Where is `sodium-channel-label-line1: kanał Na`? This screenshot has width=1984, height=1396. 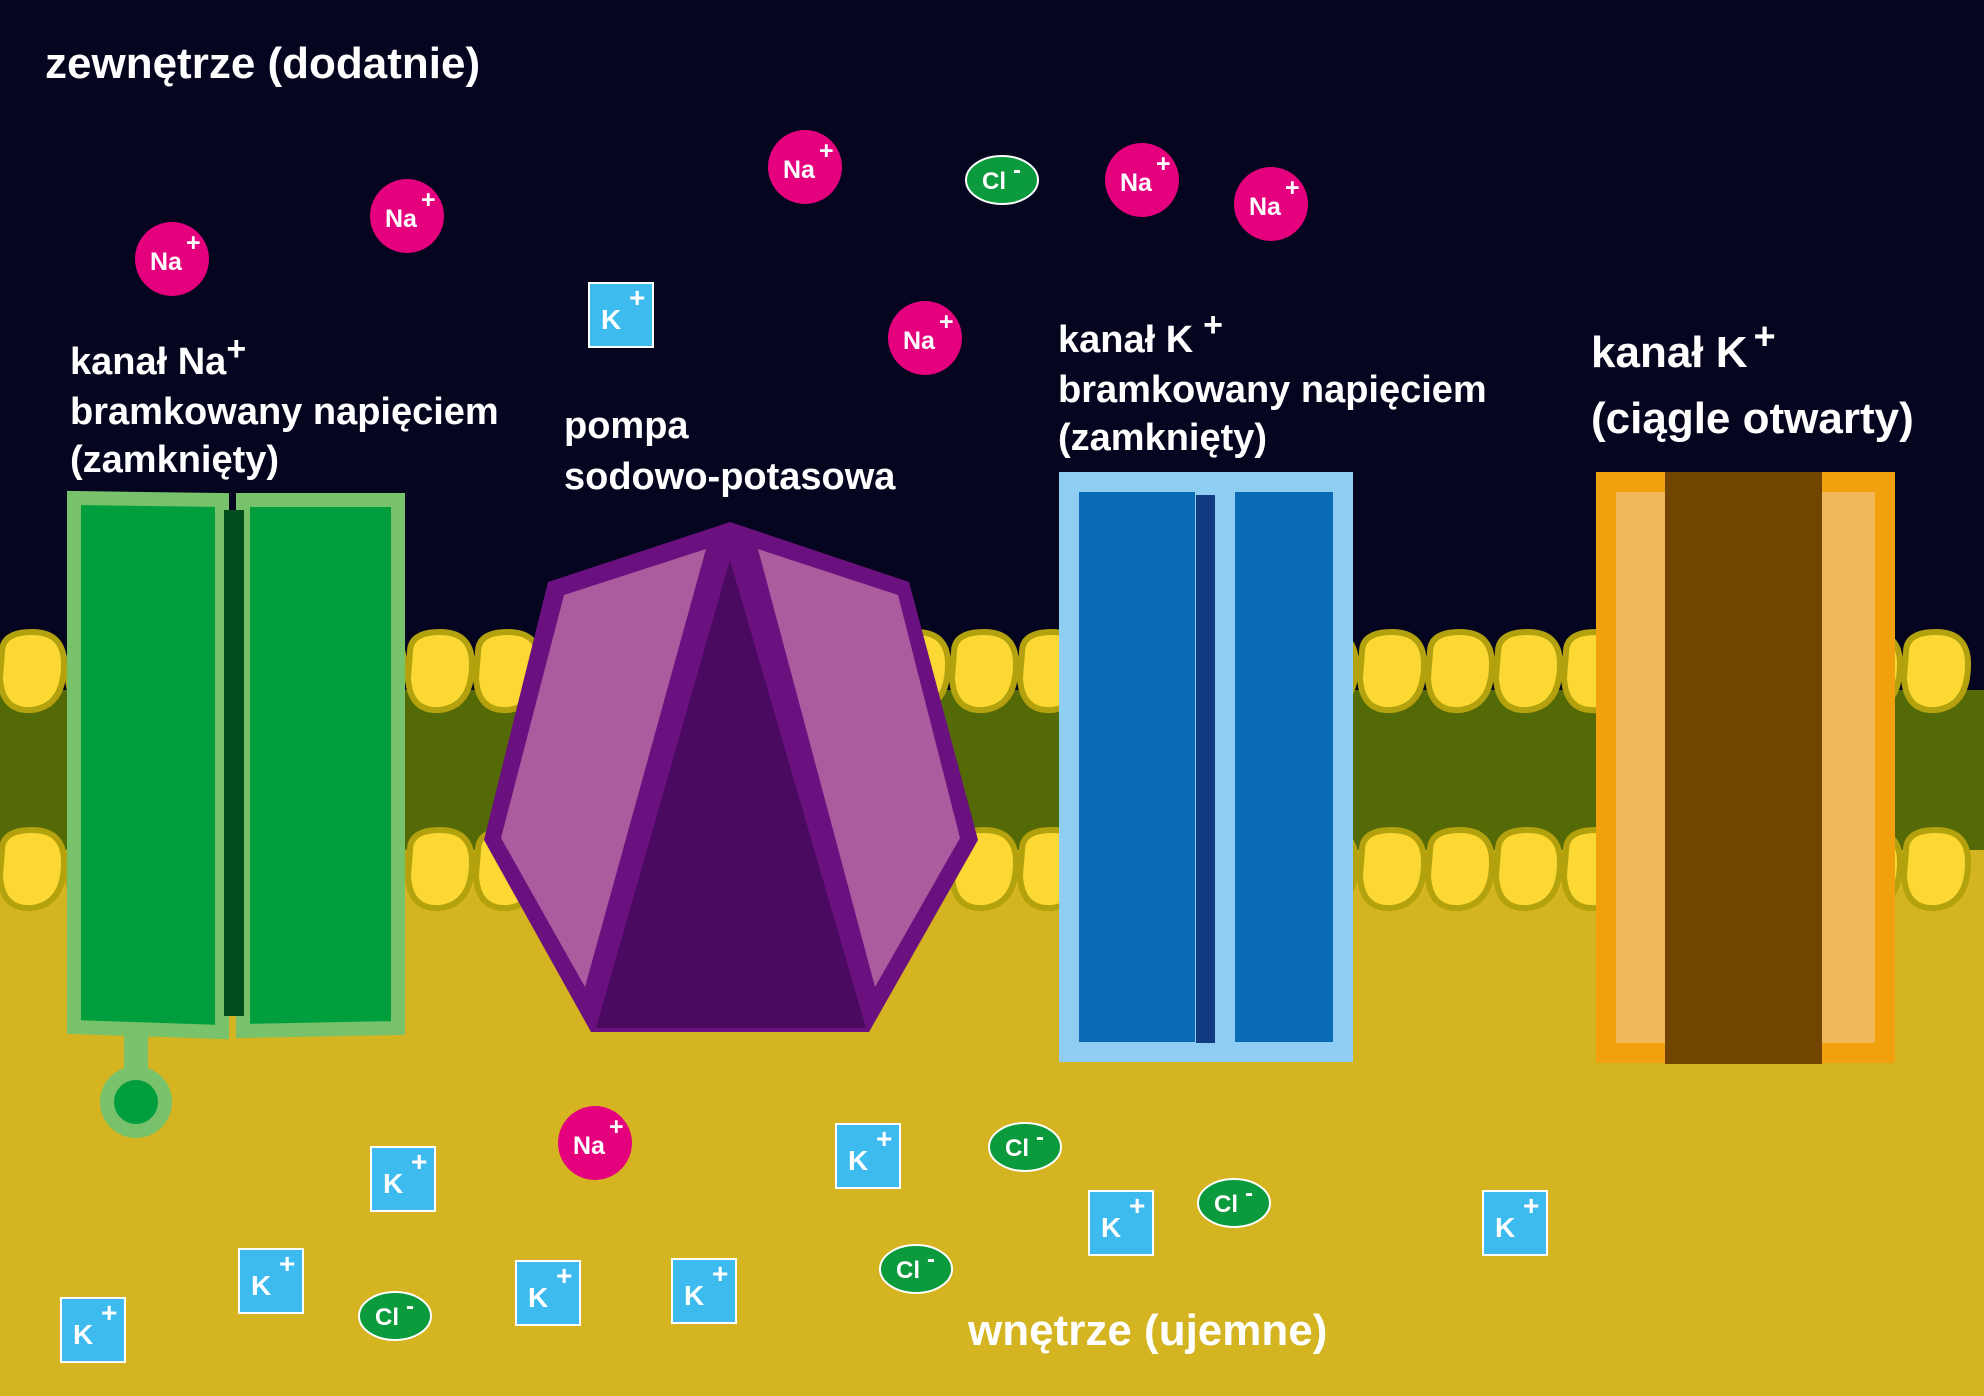 sodium-channel-label-line1: kanał Na is located at coordinates (148, 362).